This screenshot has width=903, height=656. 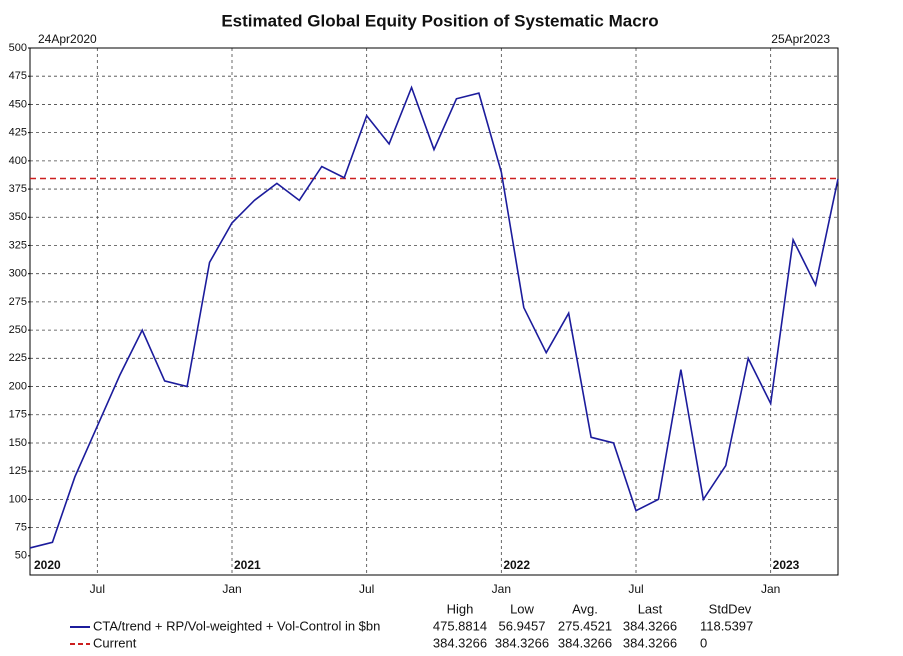 I want to click on stats-header: Last, so click(x=650, y=608).